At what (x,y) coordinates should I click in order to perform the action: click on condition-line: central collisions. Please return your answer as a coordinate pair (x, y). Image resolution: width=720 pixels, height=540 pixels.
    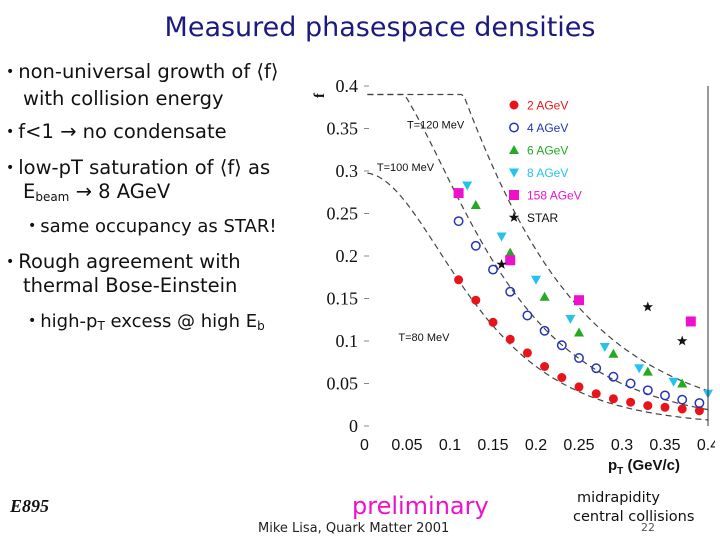
    Looking at the image, I should click on (634, 517).